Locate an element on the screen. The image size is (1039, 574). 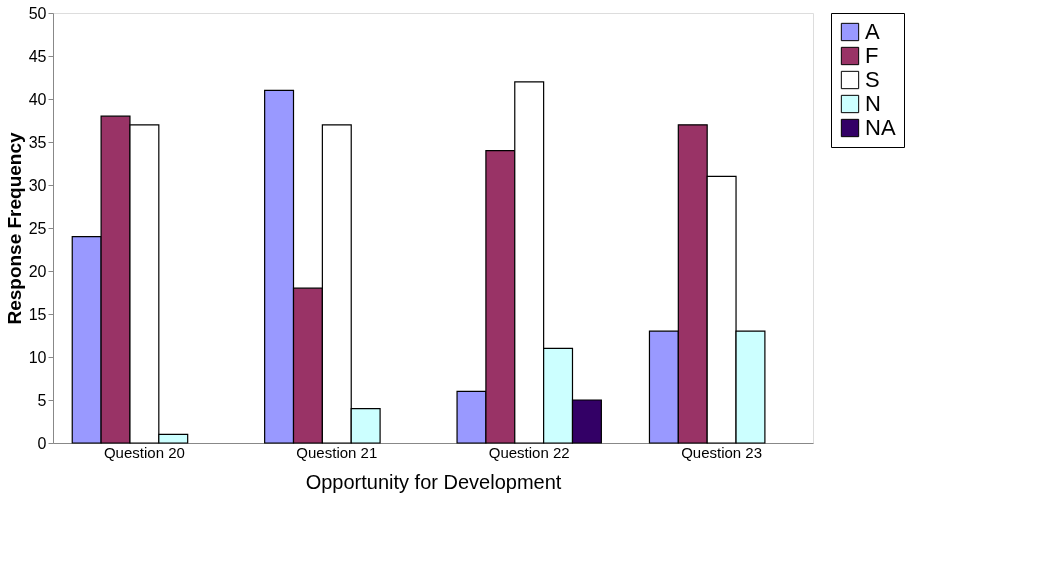
y-tick-label: 25 is located at coordinates (37, 228).